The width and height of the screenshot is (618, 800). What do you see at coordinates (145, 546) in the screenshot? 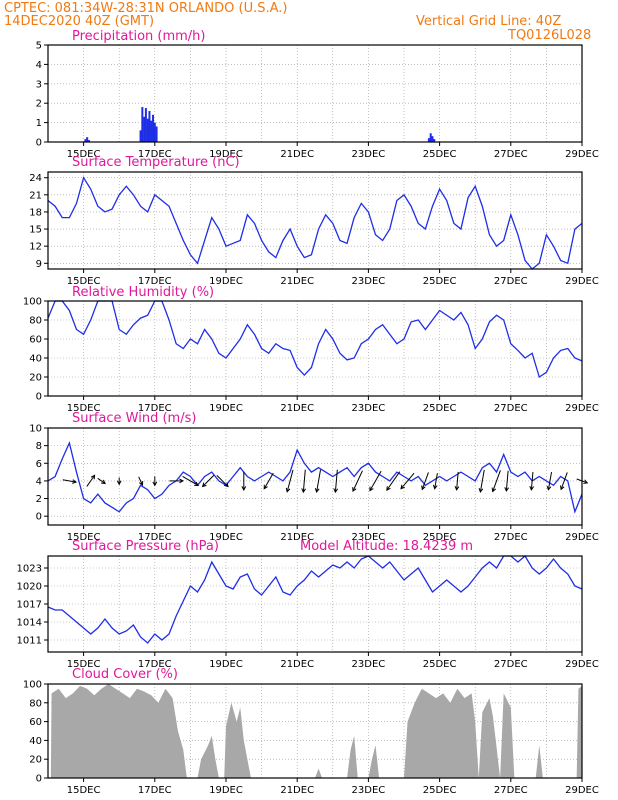
I see `pressure-title: Surface Pressure (hPa)` at bounding box center [145, 546].